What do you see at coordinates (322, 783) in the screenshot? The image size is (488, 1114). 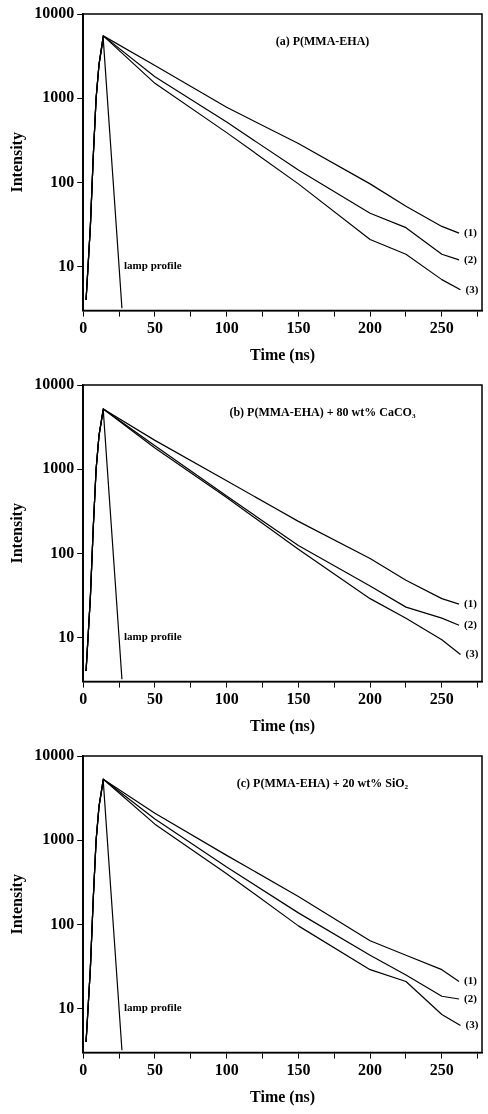 I see `text: (c) P(MMA-EHA) + 20 wt% SiO₂` at bounding box center [322, 783].